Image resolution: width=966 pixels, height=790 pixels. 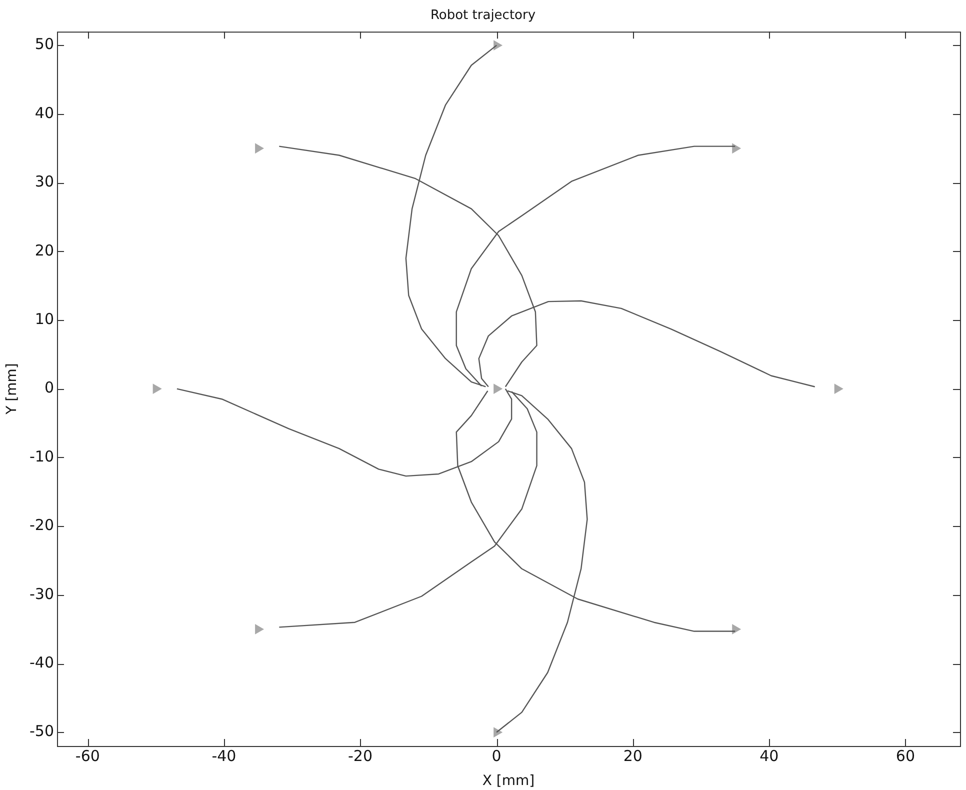 What do you see at coordinates (769, 755) in the screenshot?
I see `x-tick-label: 40` at bounding box center [769, 755].